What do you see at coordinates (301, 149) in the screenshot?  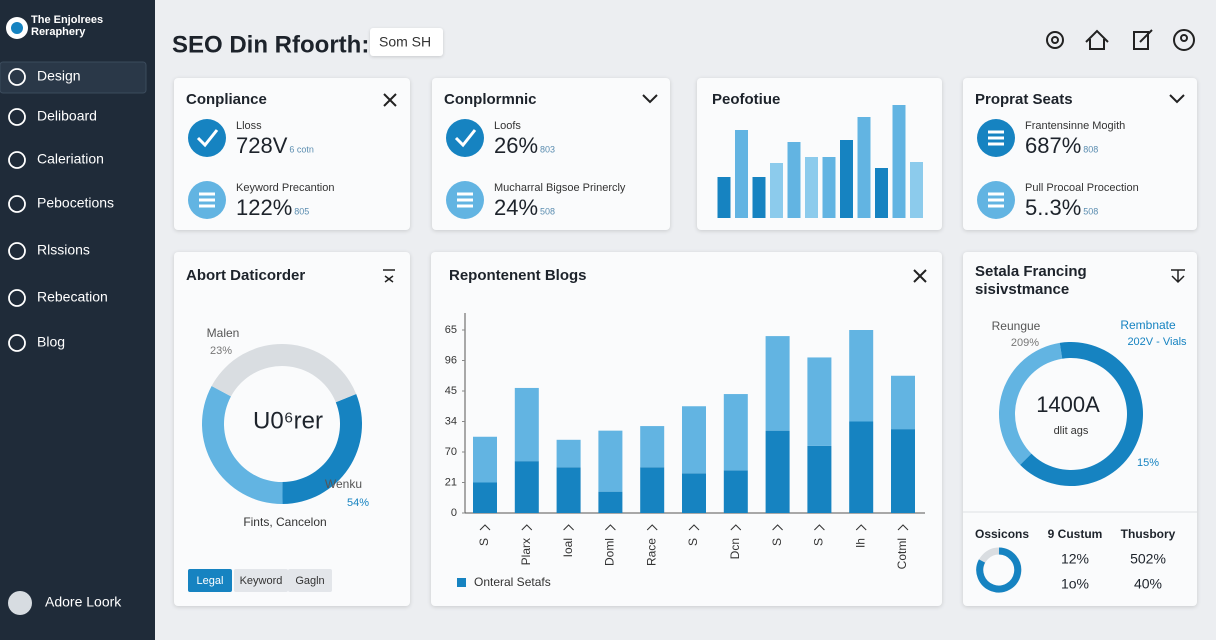 I see `stat-unit: 6 cotn` at bounding box center [301, 149].